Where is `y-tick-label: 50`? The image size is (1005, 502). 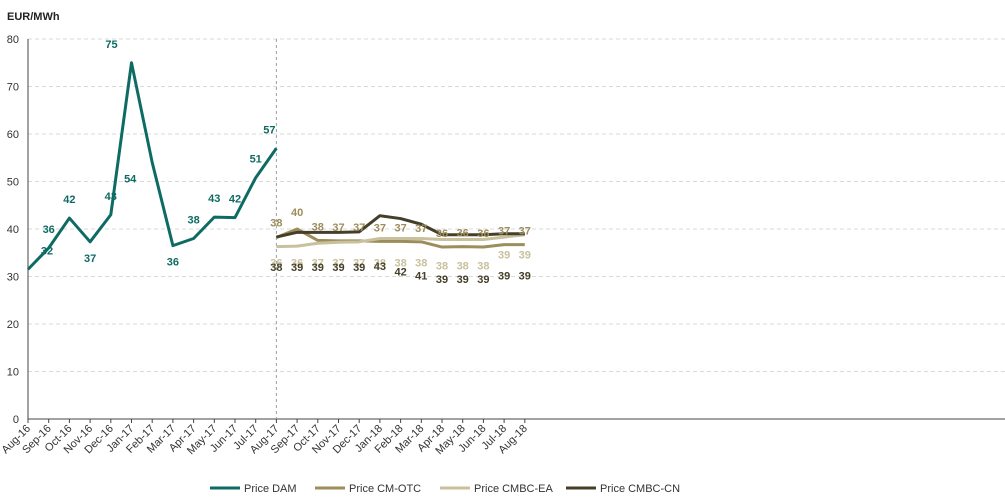
y-tick-label: 50 is located at coordinates (13, 183).